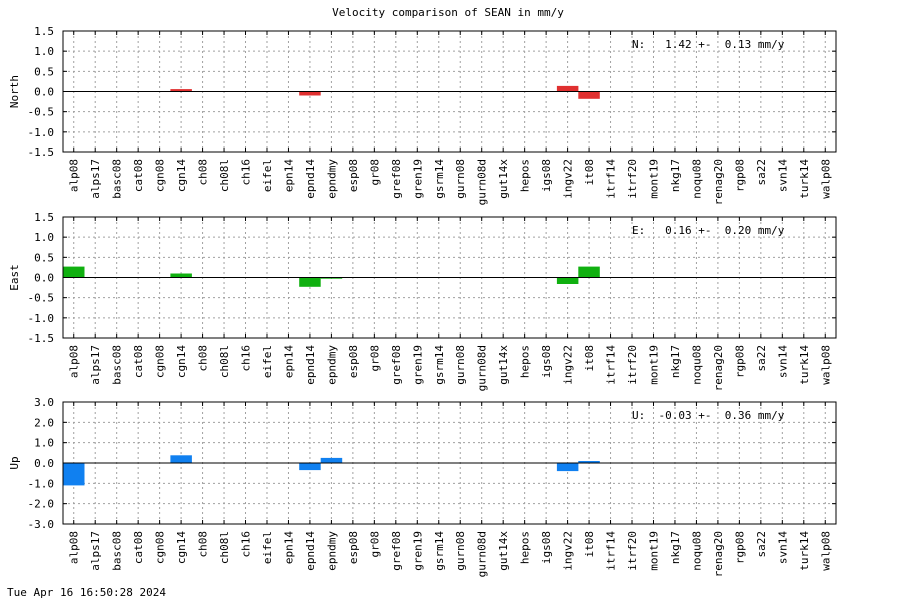 The image size is (900, 600). Describe the element at coordinates (708, 415) in the screenshot. I see `stats-annotation: U: -0.03 +- 0.36 mm/y` at that location.